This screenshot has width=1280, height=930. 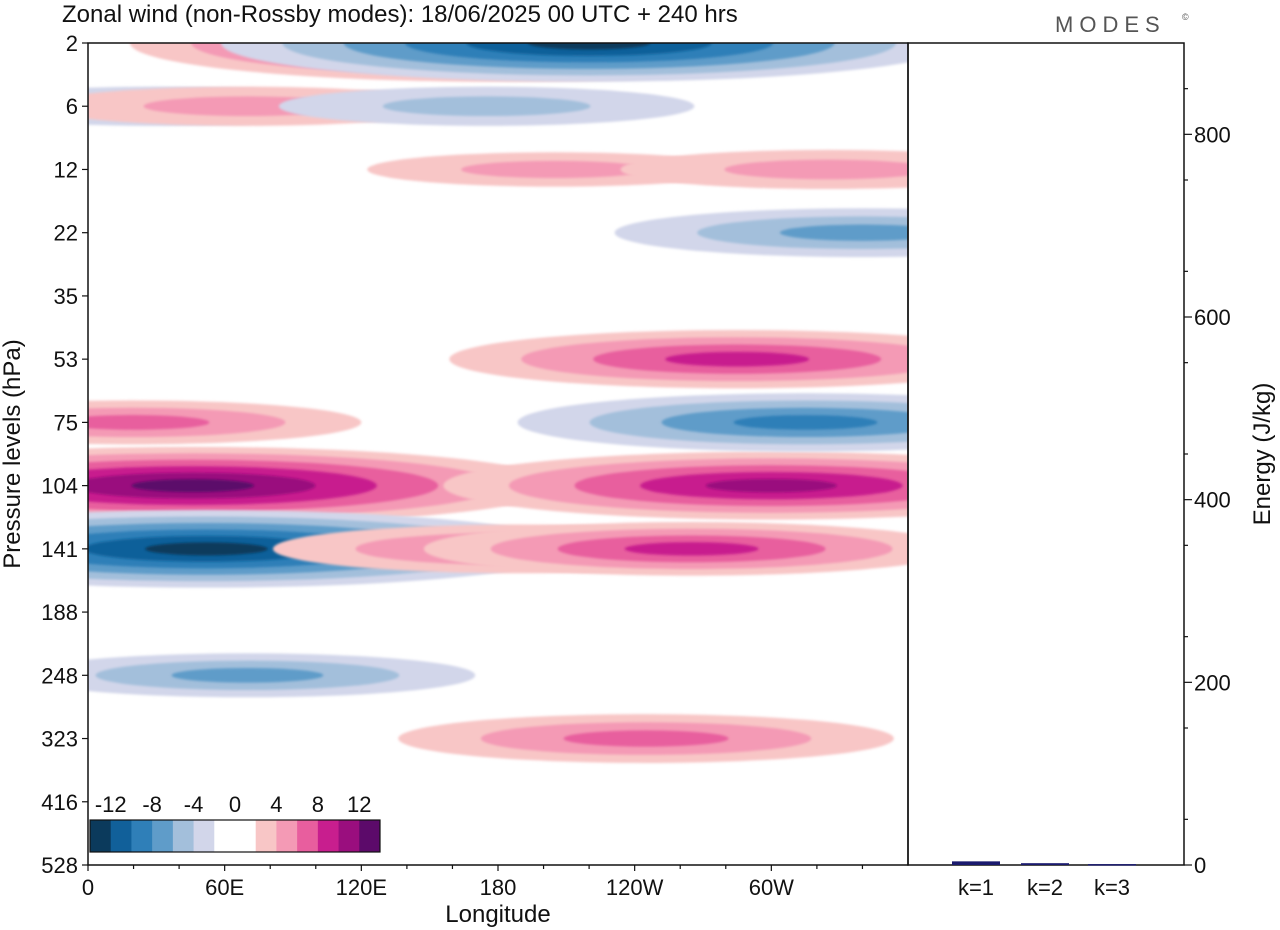 What do you see at coordinates (1045, 887) in the screenshot?
I see `energy-category-label: k=2` at bounding box center [1045, 887].